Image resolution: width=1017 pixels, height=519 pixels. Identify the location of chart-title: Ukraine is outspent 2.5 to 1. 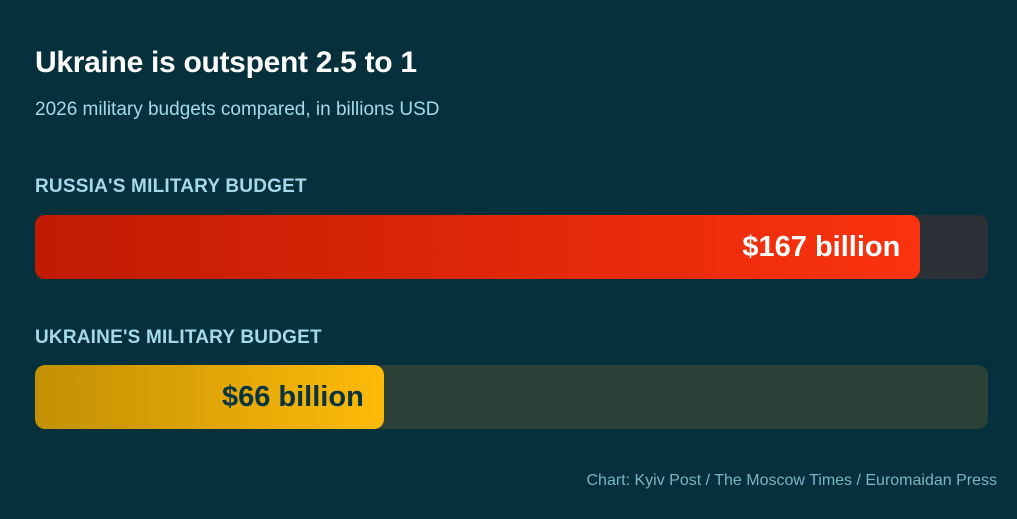
(226, 62).